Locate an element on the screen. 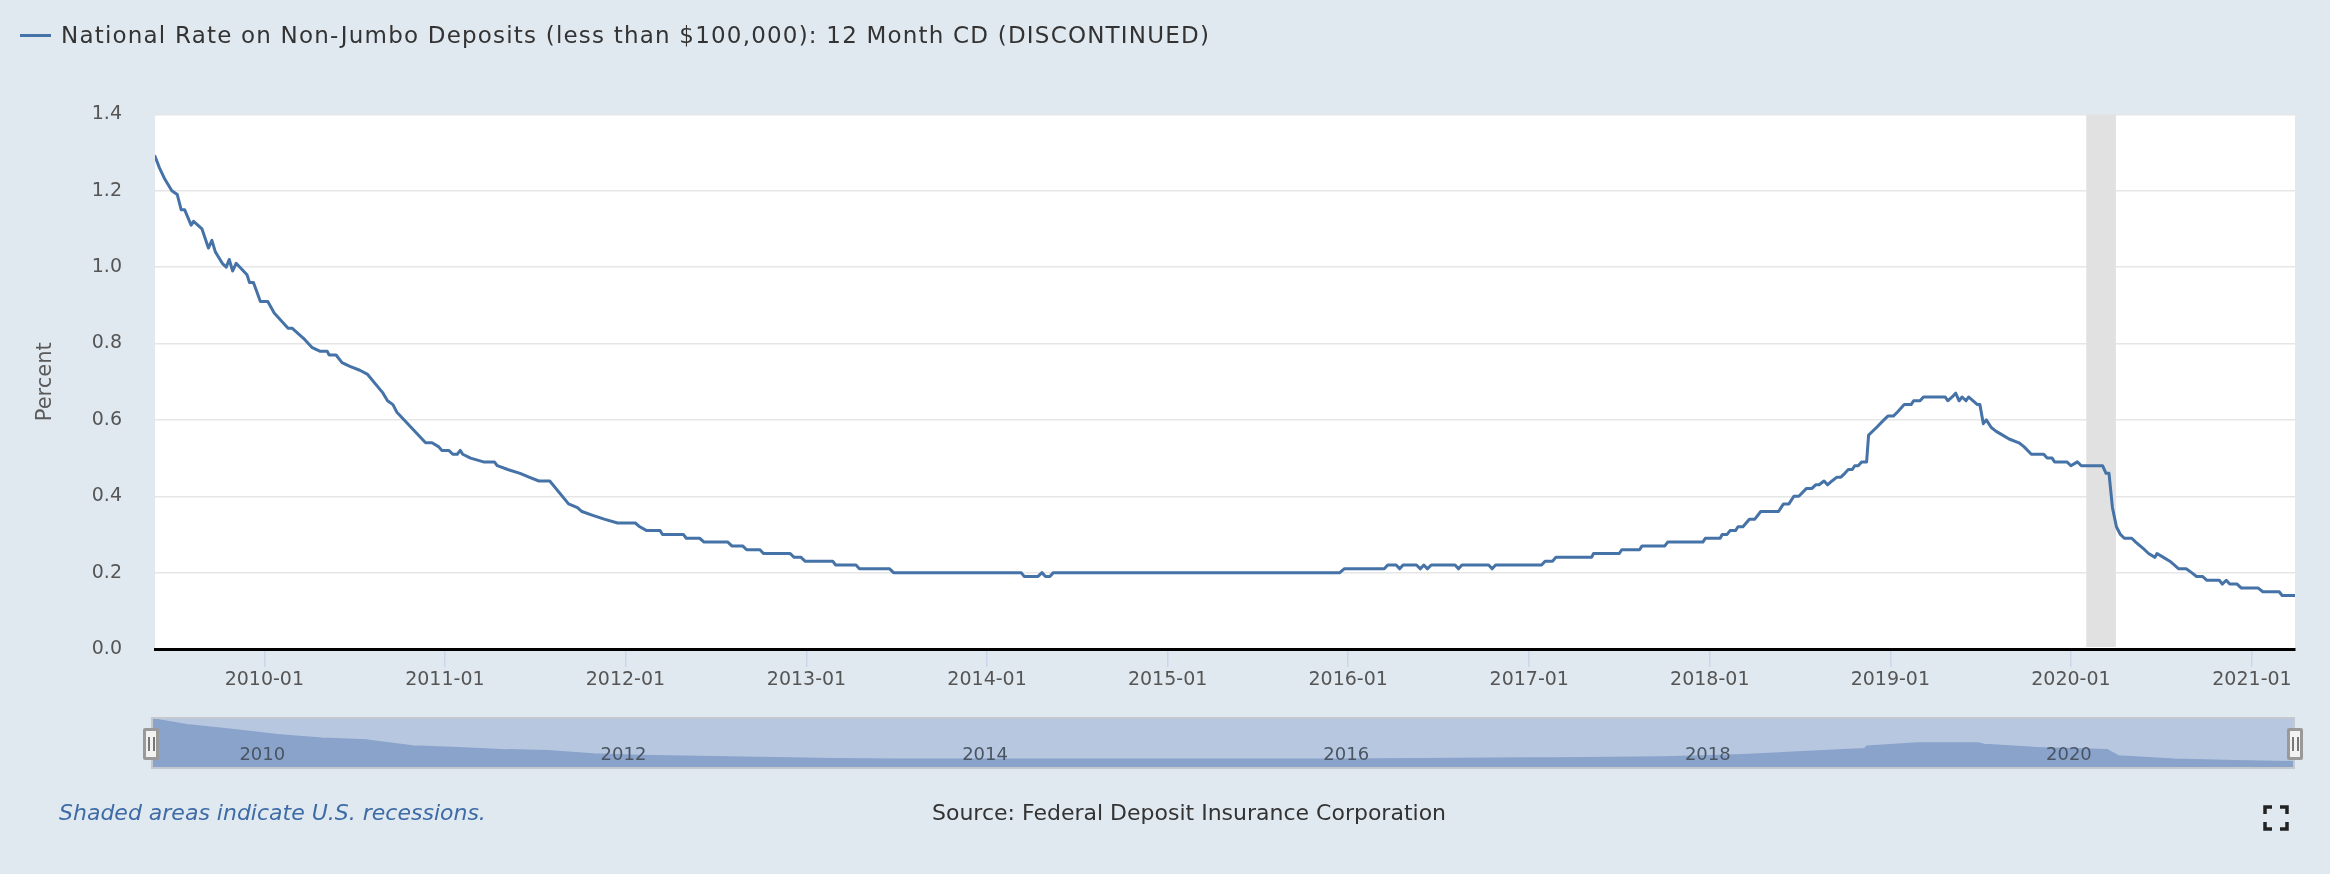 The height and width of the screenshot is (874, 2330). x-tick-label: 2021-01 is located at coordinates (2252, 678).